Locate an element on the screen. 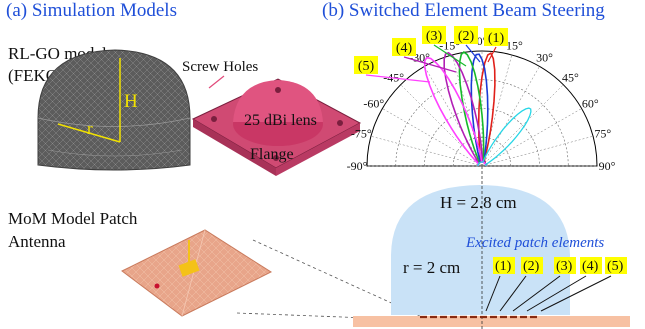 Image resolution: width=645 pixels, height=329 pixels. element-tag-1: (1) is located at coordinates (503, 266).